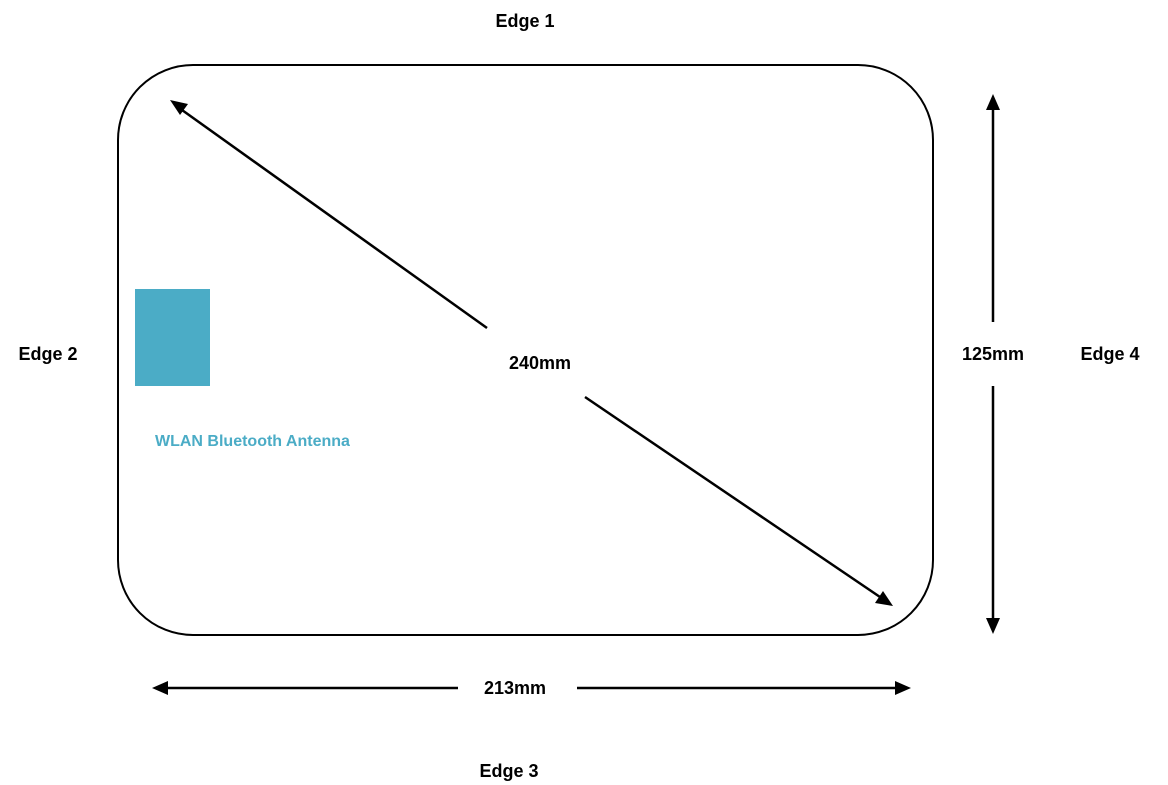 This screenshot has height=785, width=1168. What do you see at coordinates (540, 363) in the screenshot?
I see `diagonal-dimension-label: 240mm` at bounding box center [540, 363].